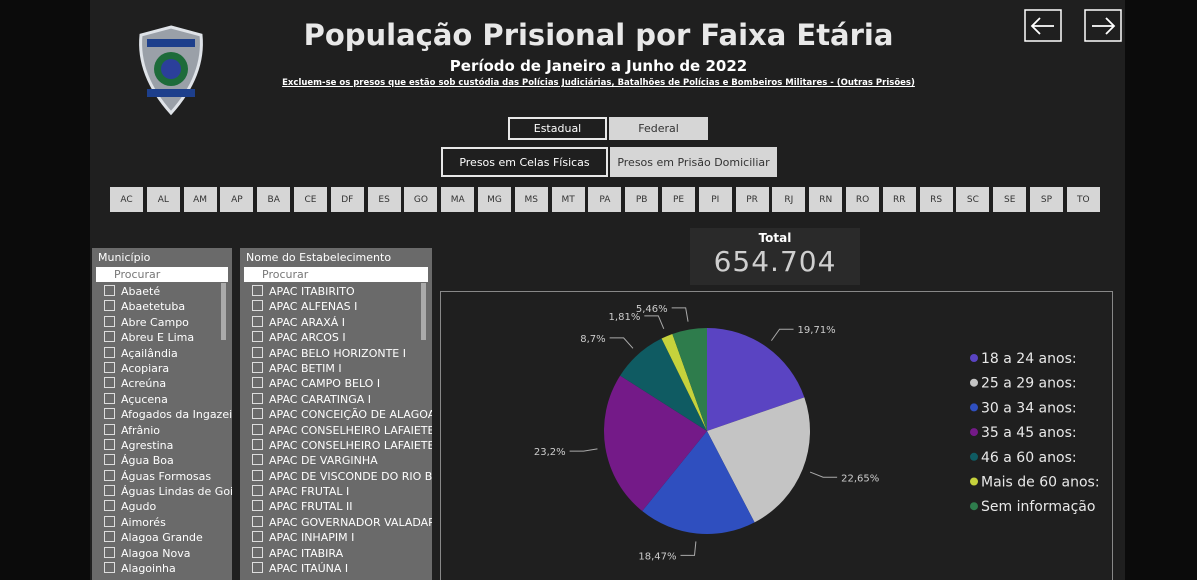 This screenshot has width=1197, height=580. I want to click on state-button: CE, so click(310, 199).